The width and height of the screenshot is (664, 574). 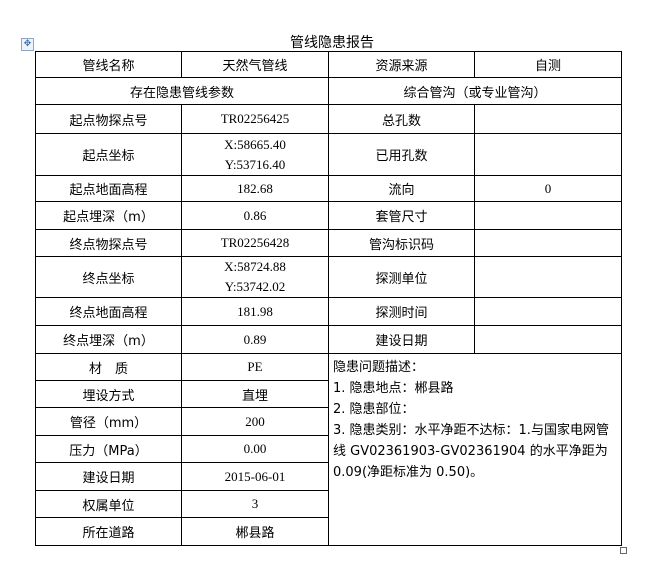 I want to click on value-cell: TR02256428, so click(x=255, y=243).